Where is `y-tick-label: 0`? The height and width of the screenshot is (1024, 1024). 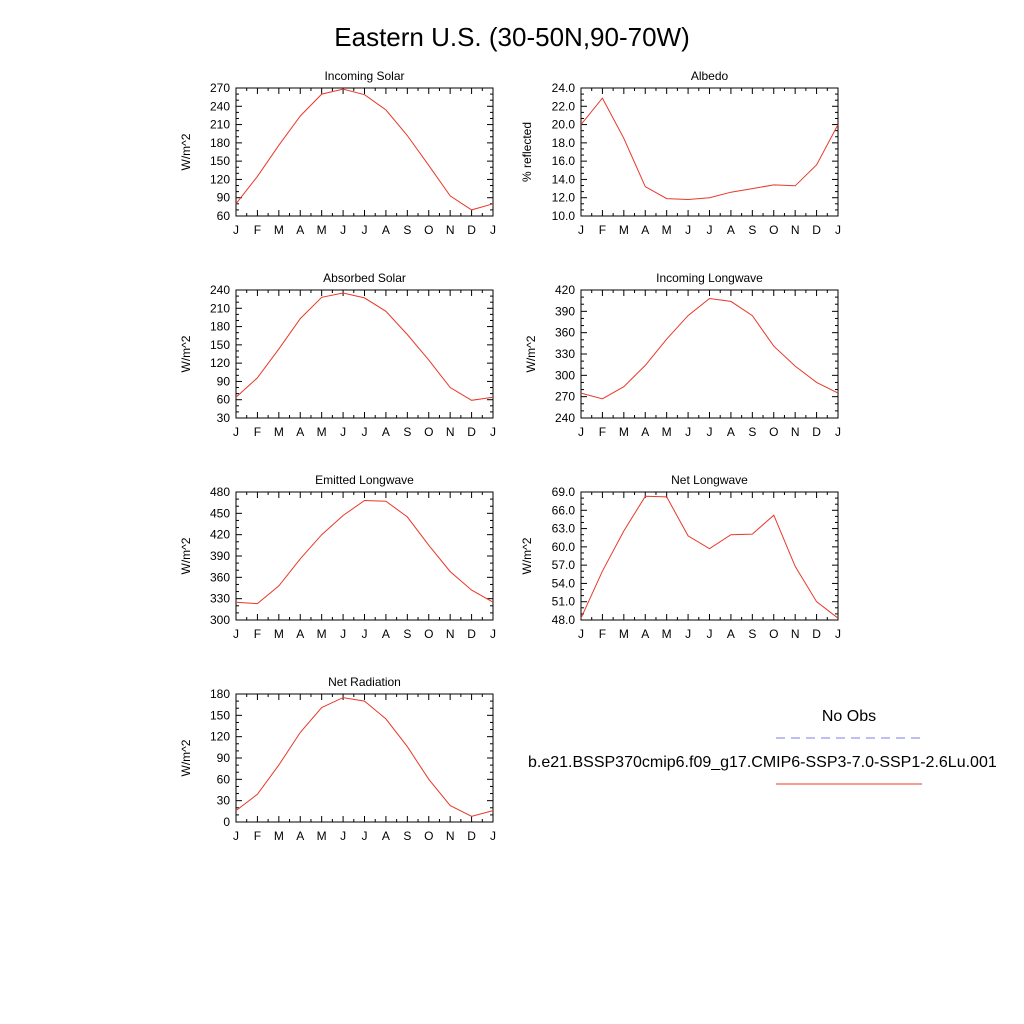 y-tick-label: 0 is located at coordinates (226, 822).